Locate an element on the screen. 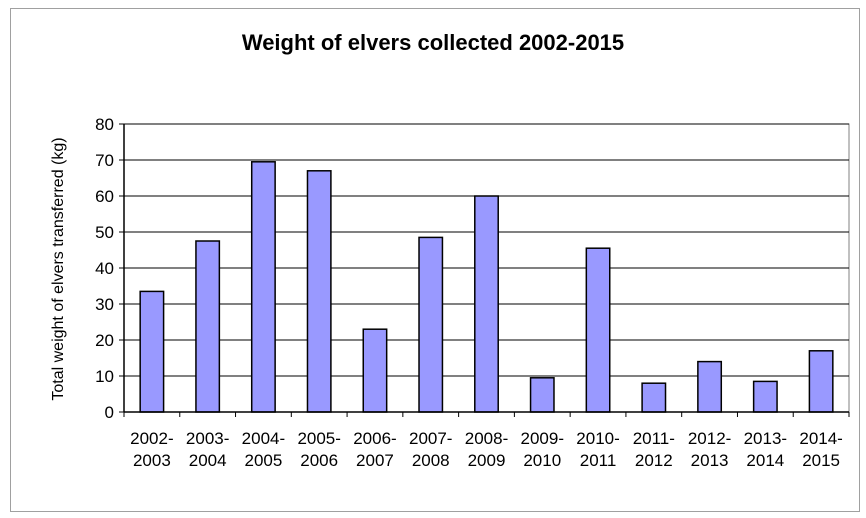 The width and height of the screenshot is (866, 518). x-tick-label: 2004-2005 is located at coordinates (263, 449).